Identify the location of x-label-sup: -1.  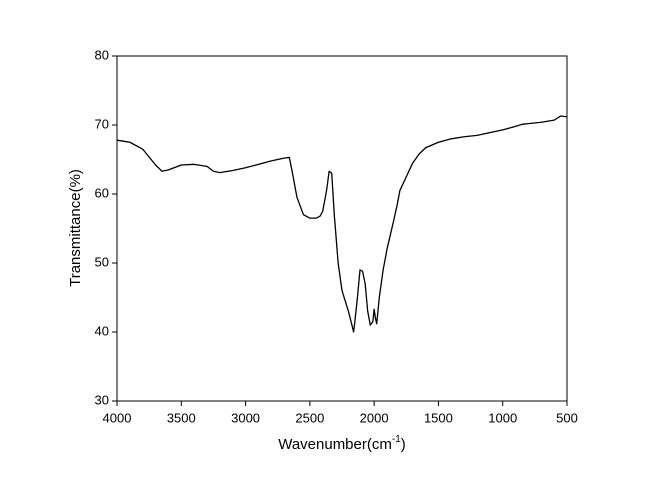
(396, 439).